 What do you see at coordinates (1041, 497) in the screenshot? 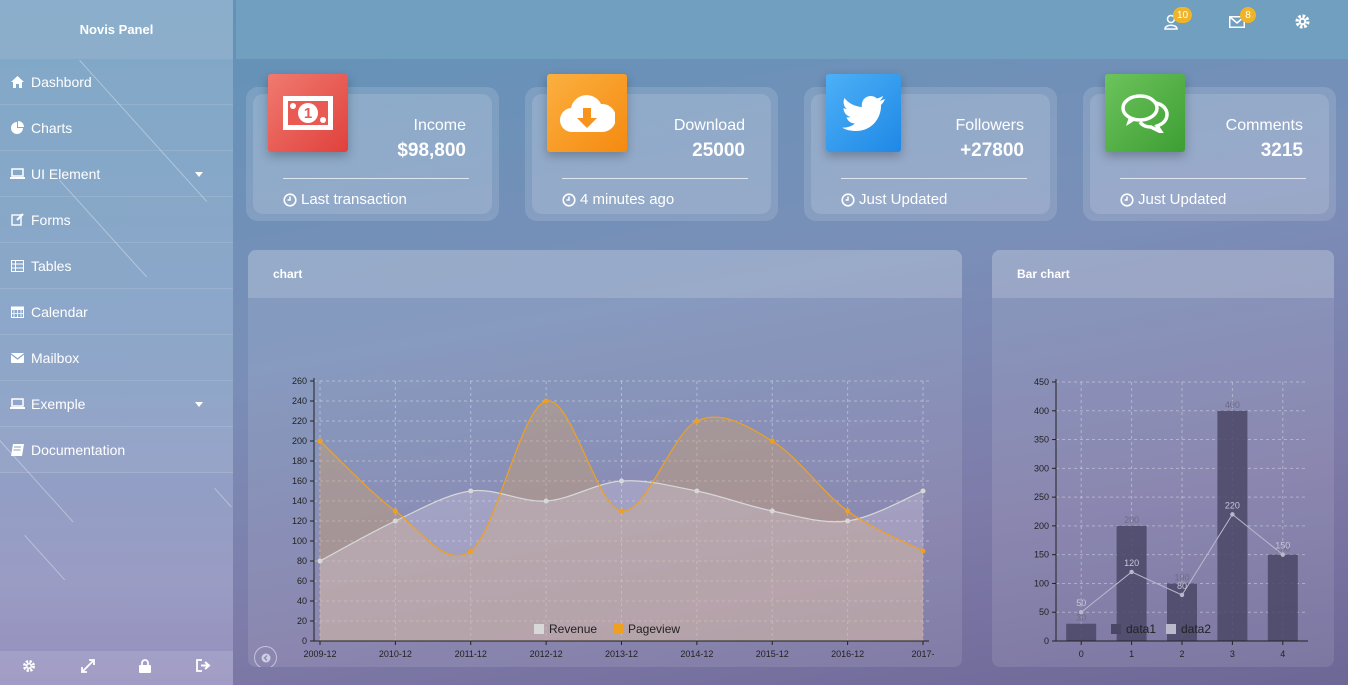
I see `y-tick-label: 250` at bounding box center [1041, 497].